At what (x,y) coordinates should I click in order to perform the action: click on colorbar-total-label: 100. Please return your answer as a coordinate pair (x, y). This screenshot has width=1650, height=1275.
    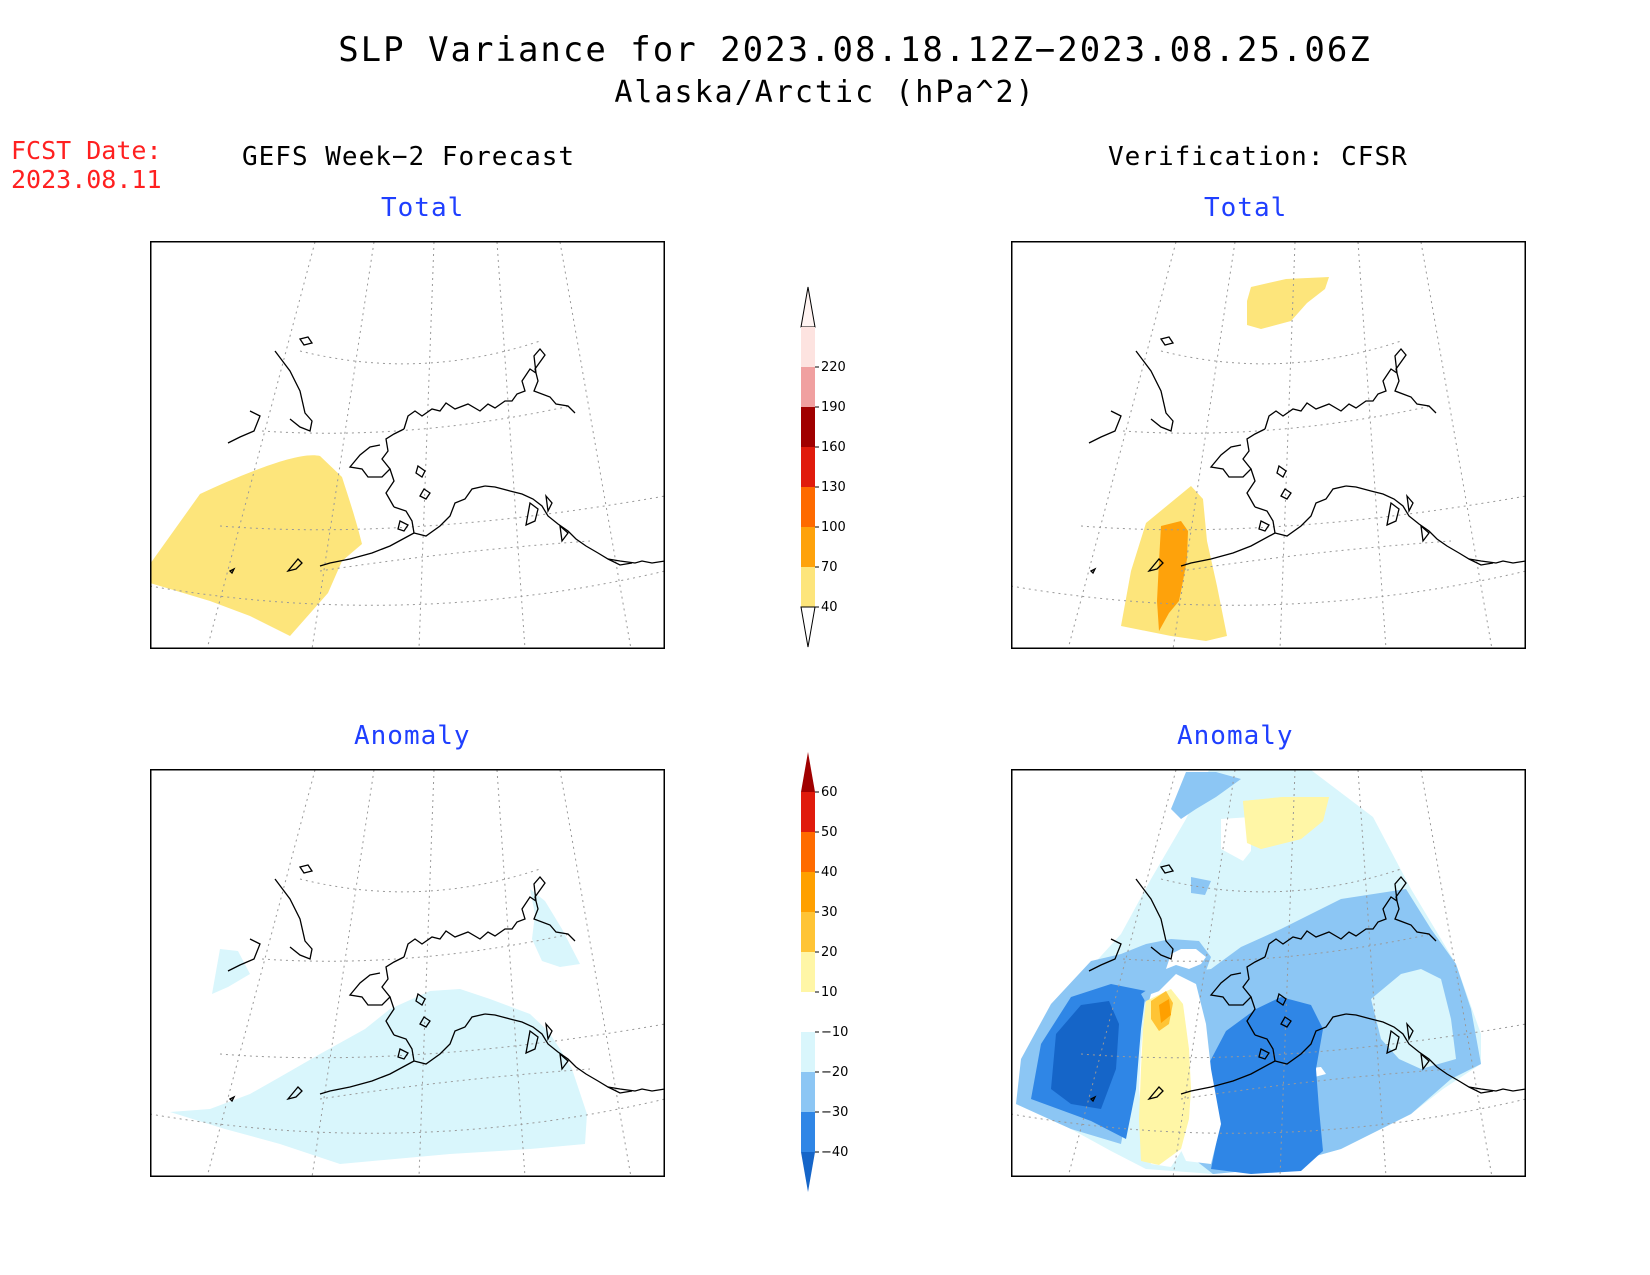
    Looking at the image, I should click on (833, 527).